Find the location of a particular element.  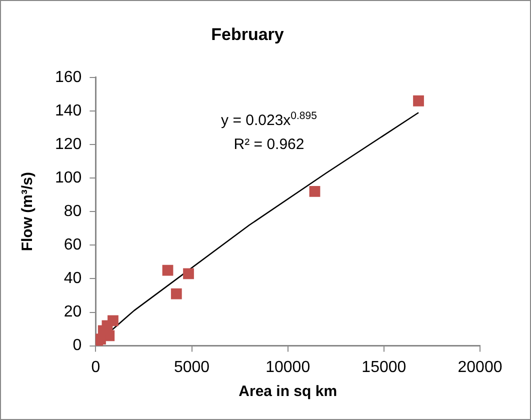

chart-title: February is located at coordinates (247, 34).